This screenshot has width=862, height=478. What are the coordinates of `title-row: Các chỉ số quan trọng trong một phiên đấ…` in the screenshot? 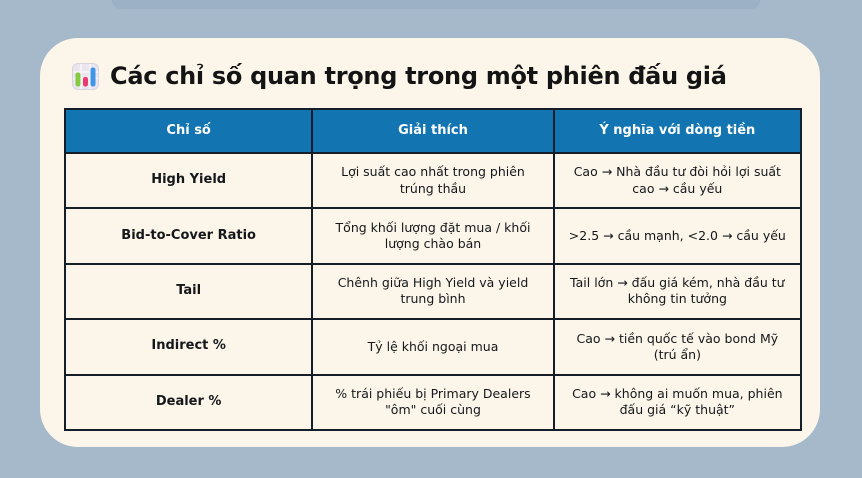 It's located at (434, 76).